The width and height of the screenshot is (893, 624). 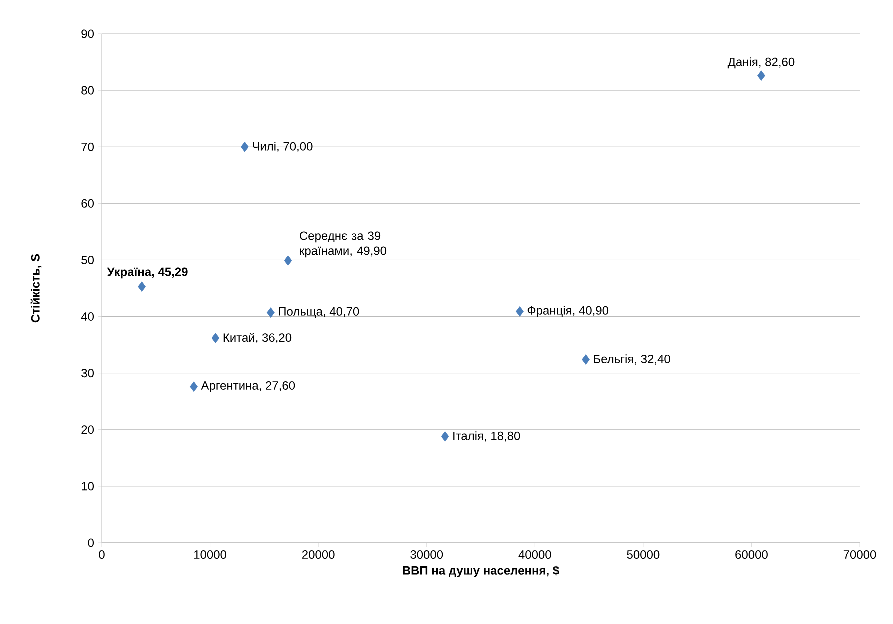 I want to click on x-tick-label: 10000, so click(x=210, y=555).